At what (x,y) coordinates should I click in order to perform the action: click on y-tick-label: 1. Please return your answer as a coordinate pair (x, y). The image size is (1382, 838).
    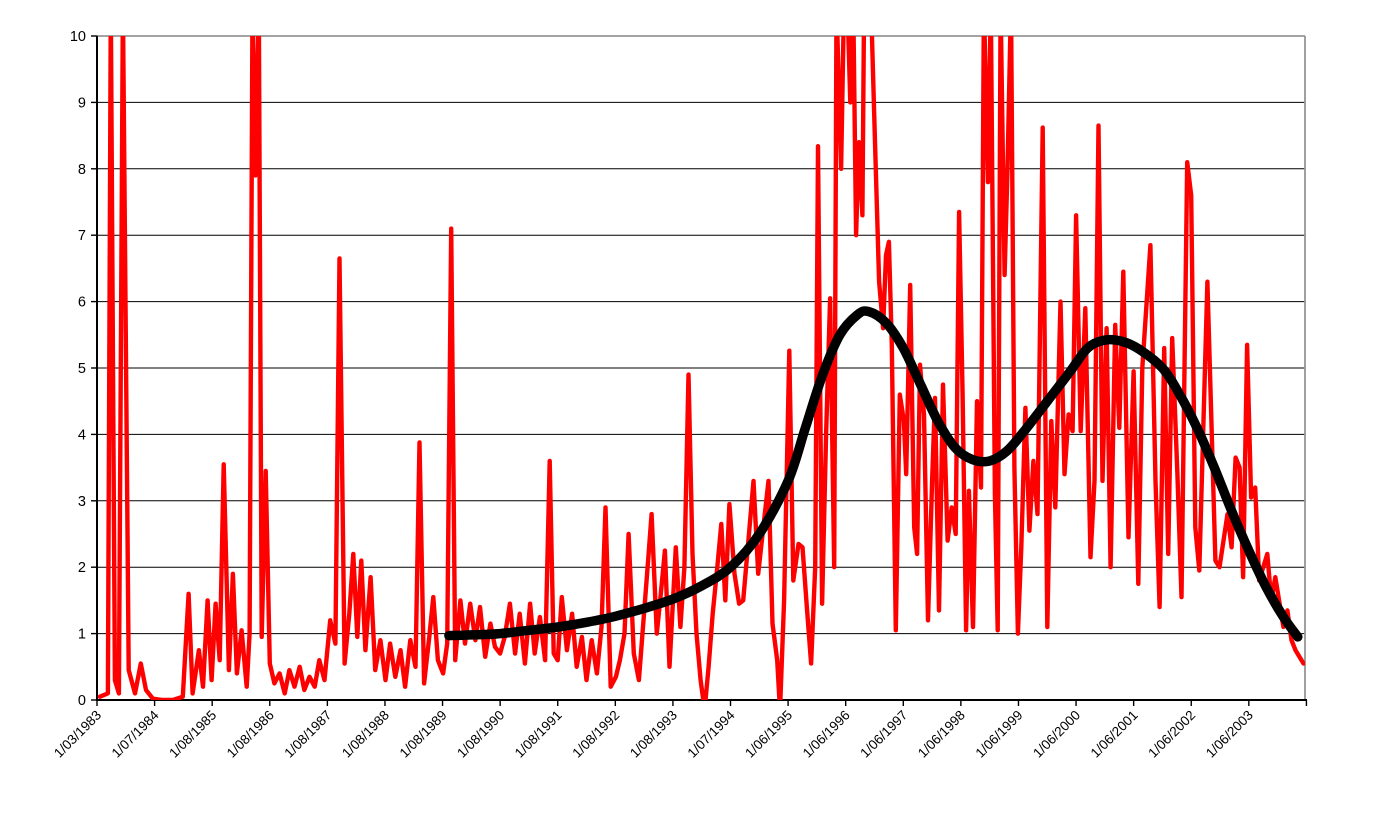
    Looking at the image, I should click on (82, 635).